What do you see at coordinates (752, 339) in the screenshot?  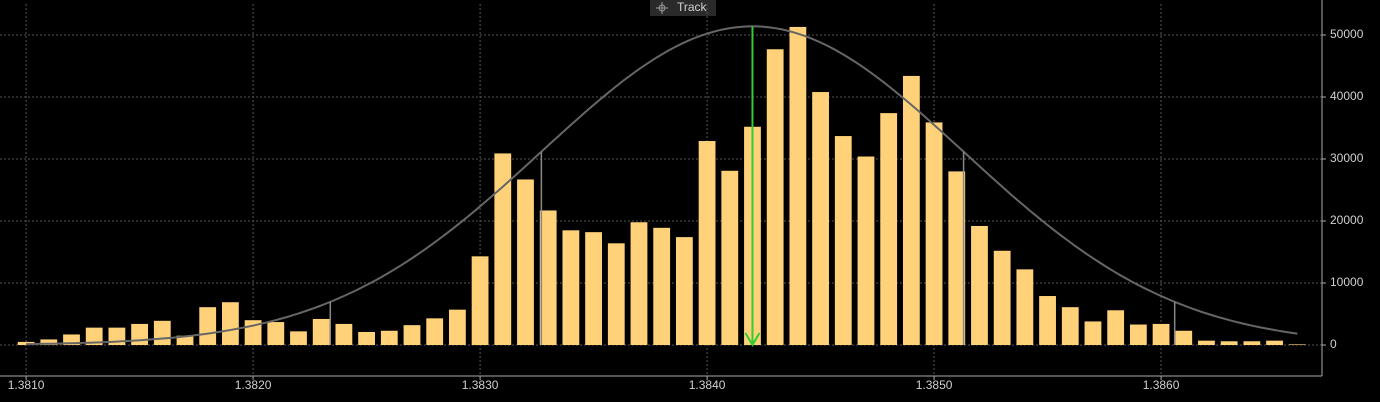 I see `mean-arrow` at bounding box center [752, 339].